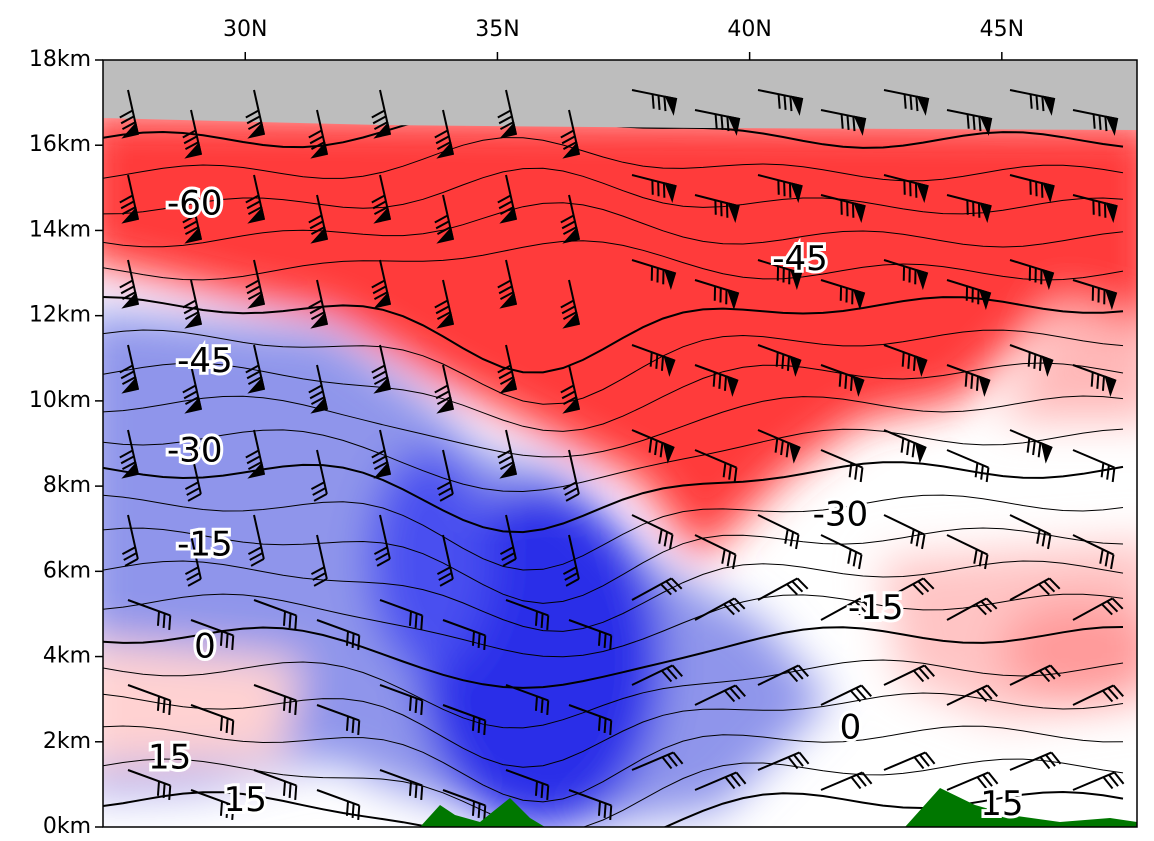 This screenshot has height=841, width=1154. Describe the element at coordinates (60, 229) in the screenshot. I see `y-tick-label: 14km` at that location.